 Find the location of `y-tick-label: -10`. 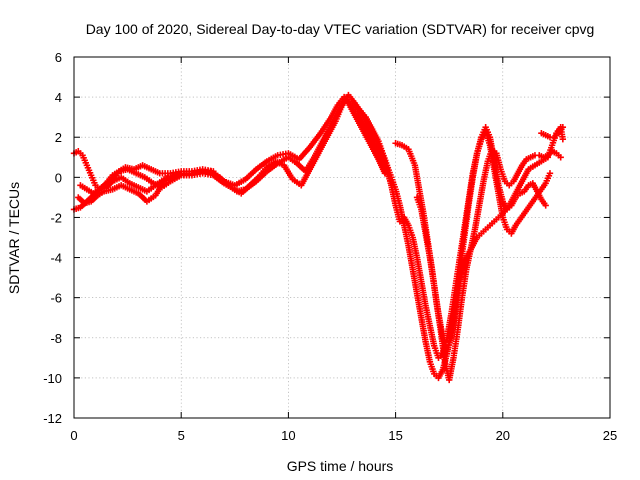

y-tick-label: -10 is located at coordinates (52, 378).